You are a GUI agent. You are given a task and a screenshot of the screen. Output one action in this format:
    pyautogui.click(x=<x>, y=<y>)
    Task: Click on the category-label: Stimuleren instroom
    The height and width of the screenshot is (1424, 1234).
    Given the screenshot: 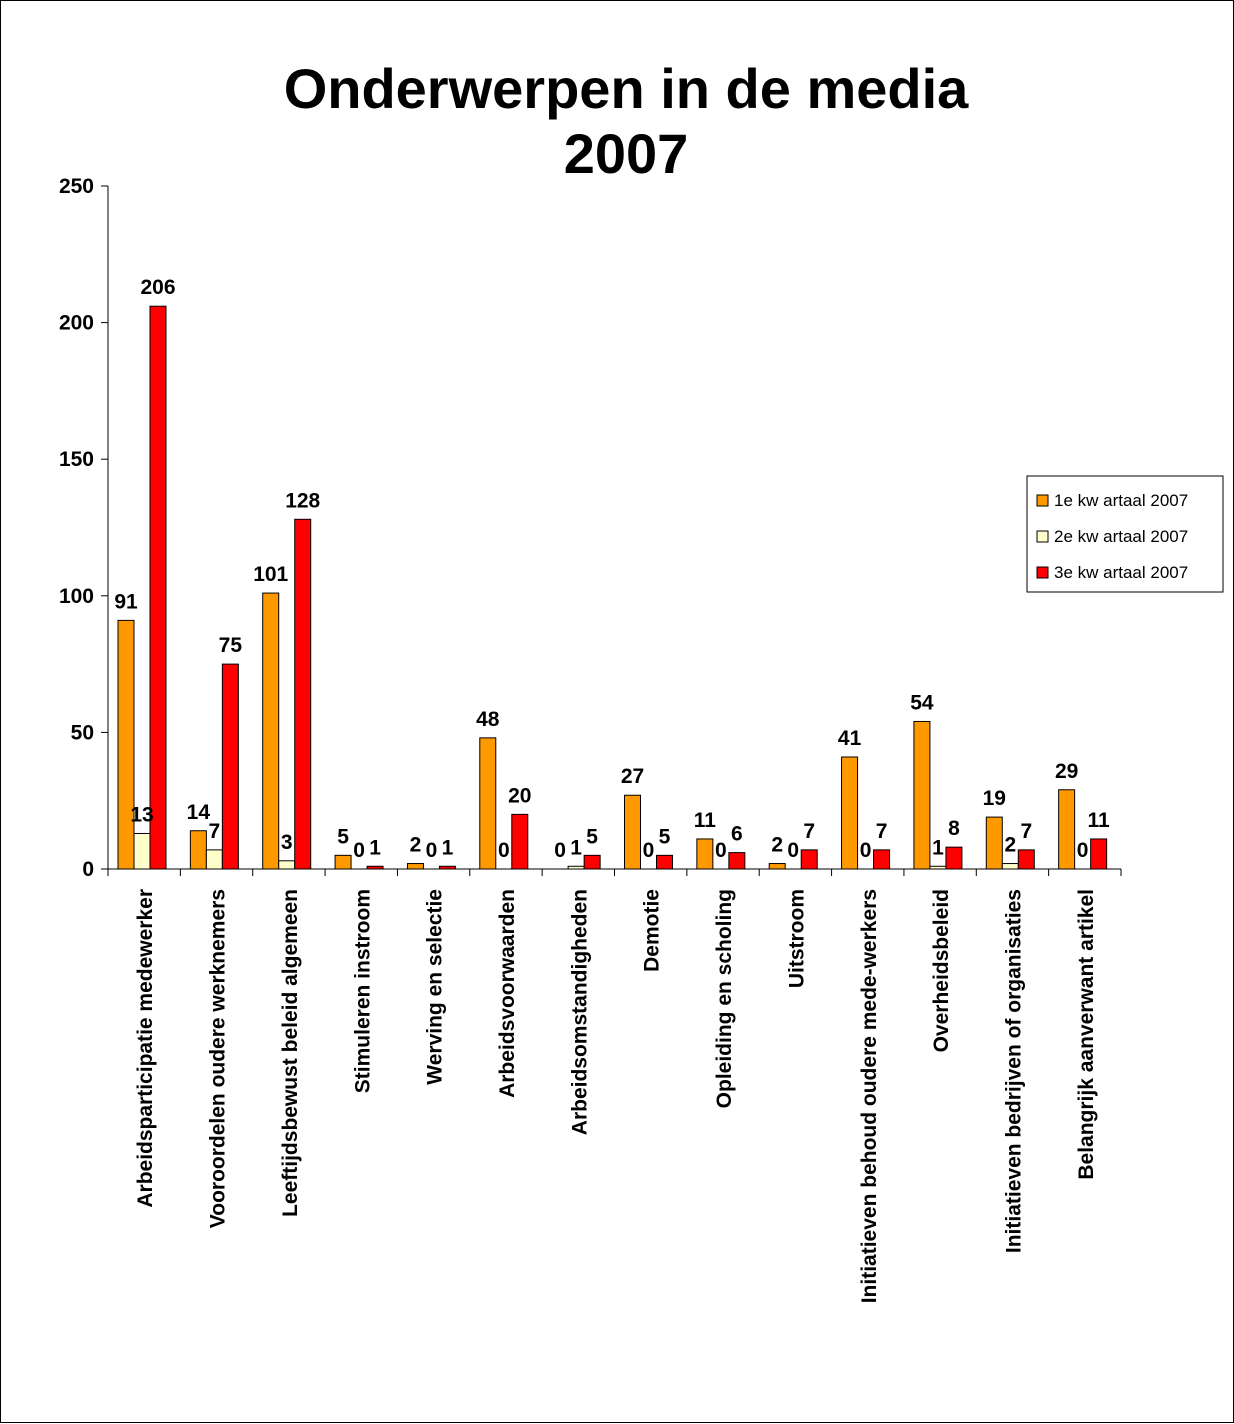 What is the action you would take?
    pyautogui.click(x=362, y=991)
    